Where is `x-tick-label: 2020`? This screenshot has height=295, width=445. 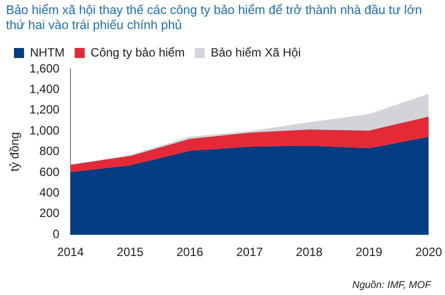 x-tick-label: 2020 is located at coordinates (428, 252).